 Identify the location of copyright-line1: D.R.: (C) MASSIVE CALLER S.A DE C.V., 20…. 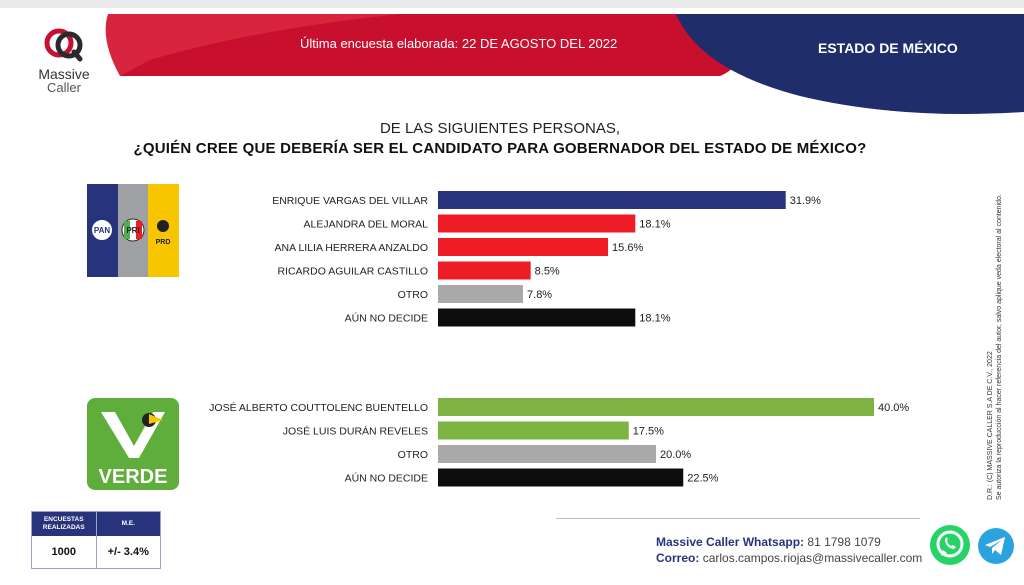
(990, 425).